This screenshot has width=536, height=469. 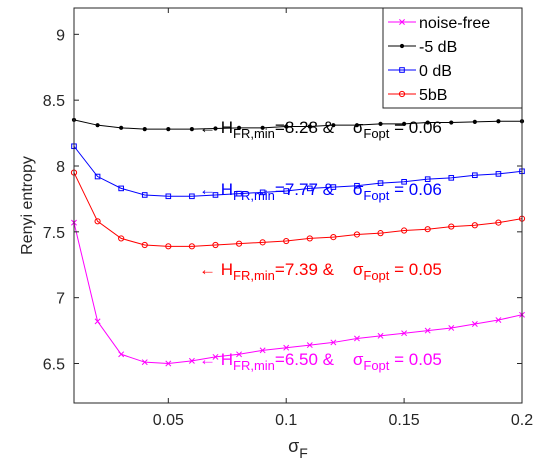 I want to click on series-line-5-db, so click(x=297, y=124).